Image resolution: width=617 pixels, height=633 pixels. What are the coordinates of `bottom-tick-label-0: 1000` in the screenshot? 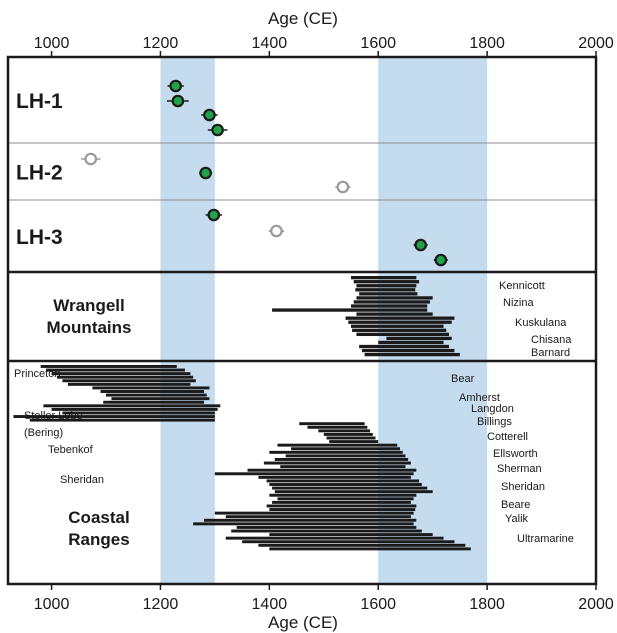 It's located at (52, 604).